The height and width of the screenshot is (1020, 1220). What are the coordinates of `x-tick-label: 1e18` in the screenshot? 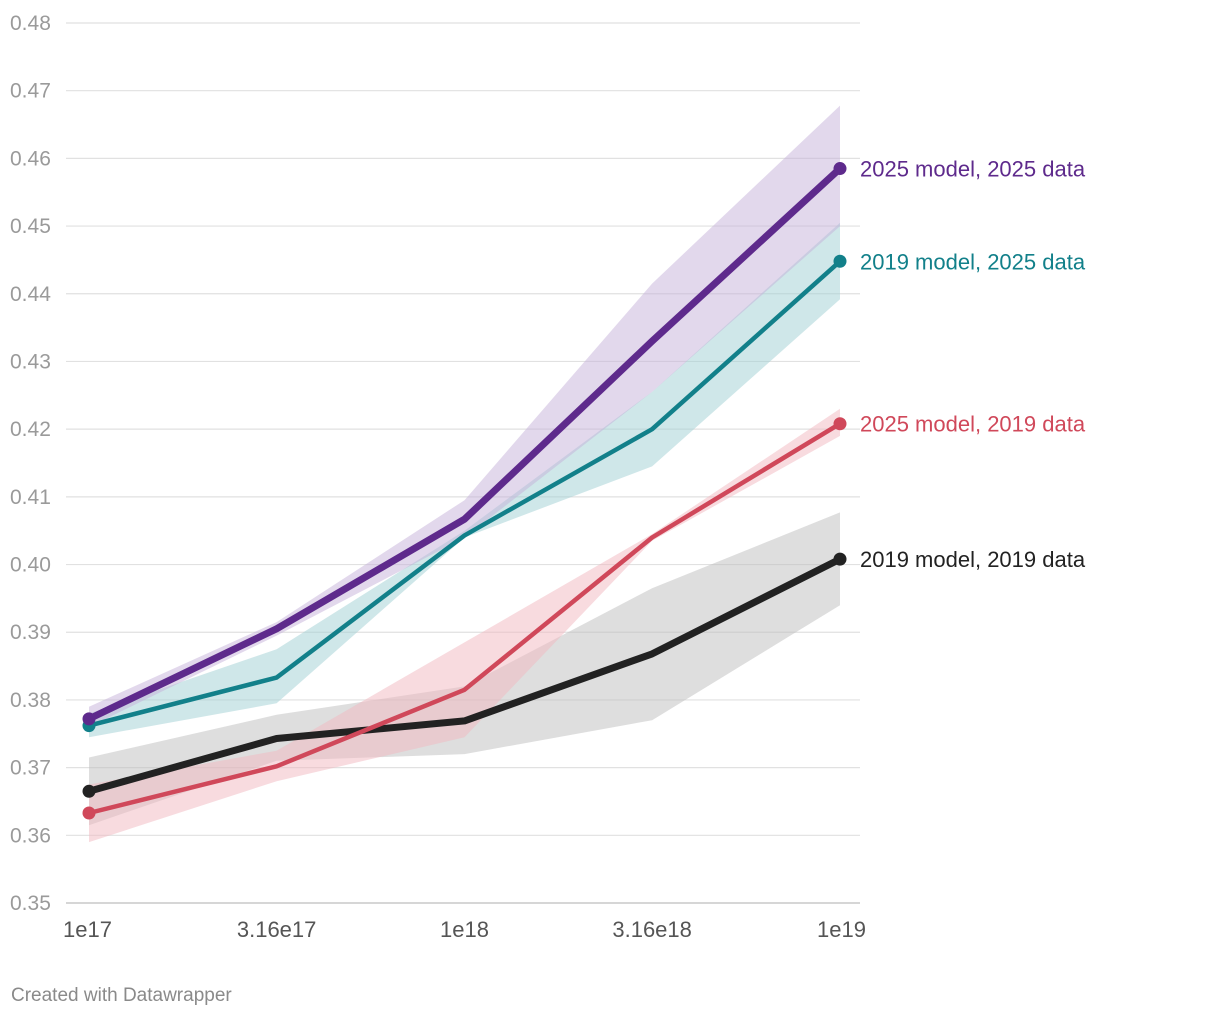 It's located at (464, 929).